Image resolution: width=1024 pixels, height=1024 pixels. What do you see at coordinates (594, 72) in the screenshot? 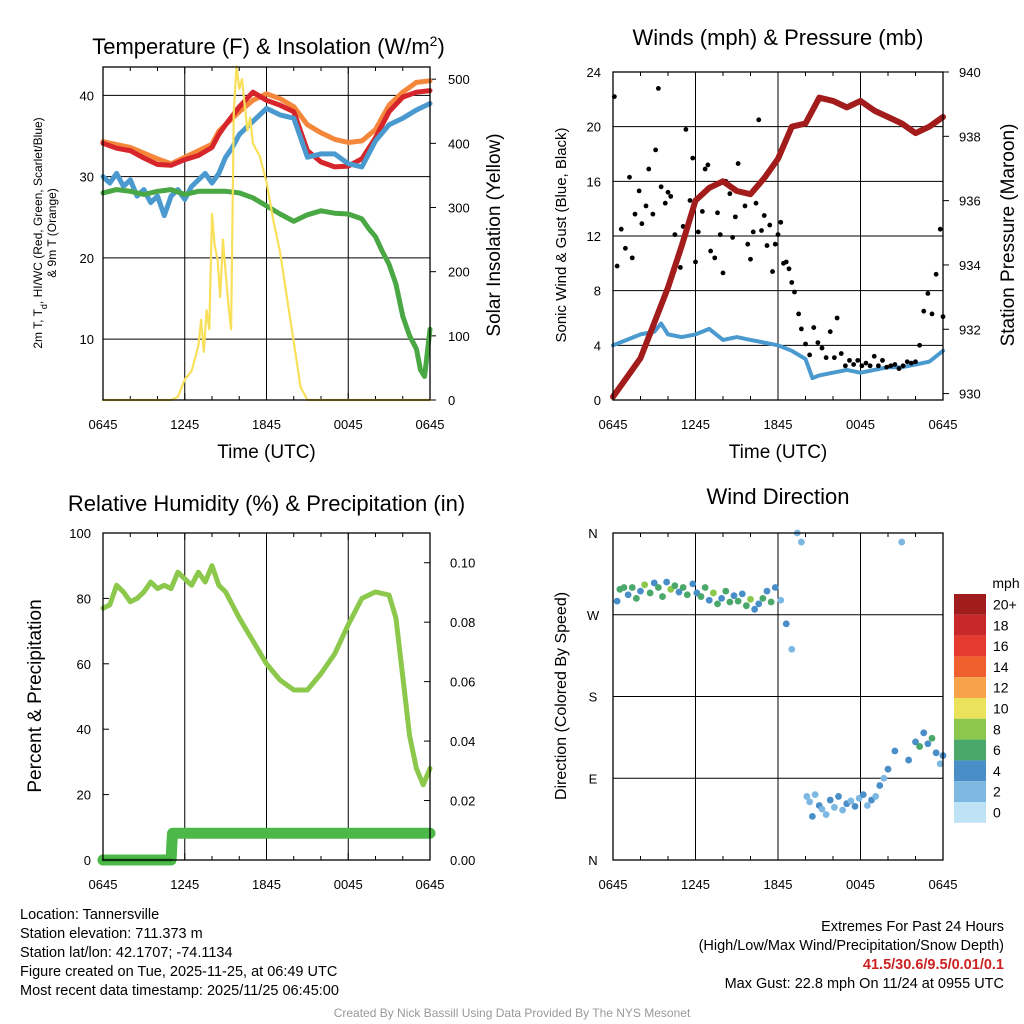
I see `wind-chart-ytick-label: 24` at bounding box center [594, 72].